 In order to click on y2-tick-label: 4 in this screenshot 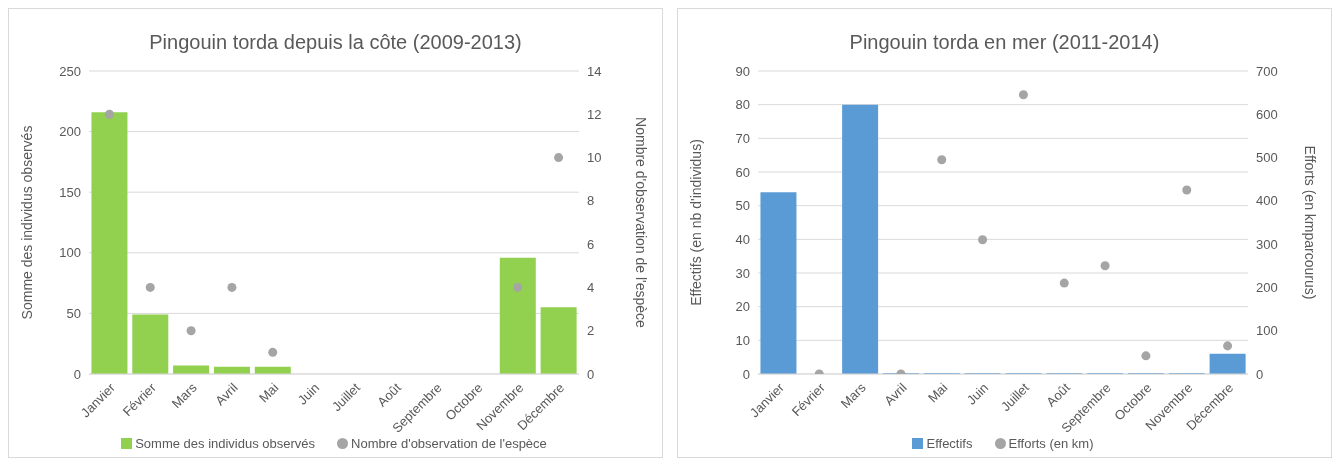, I will do `click(591, 288)`.